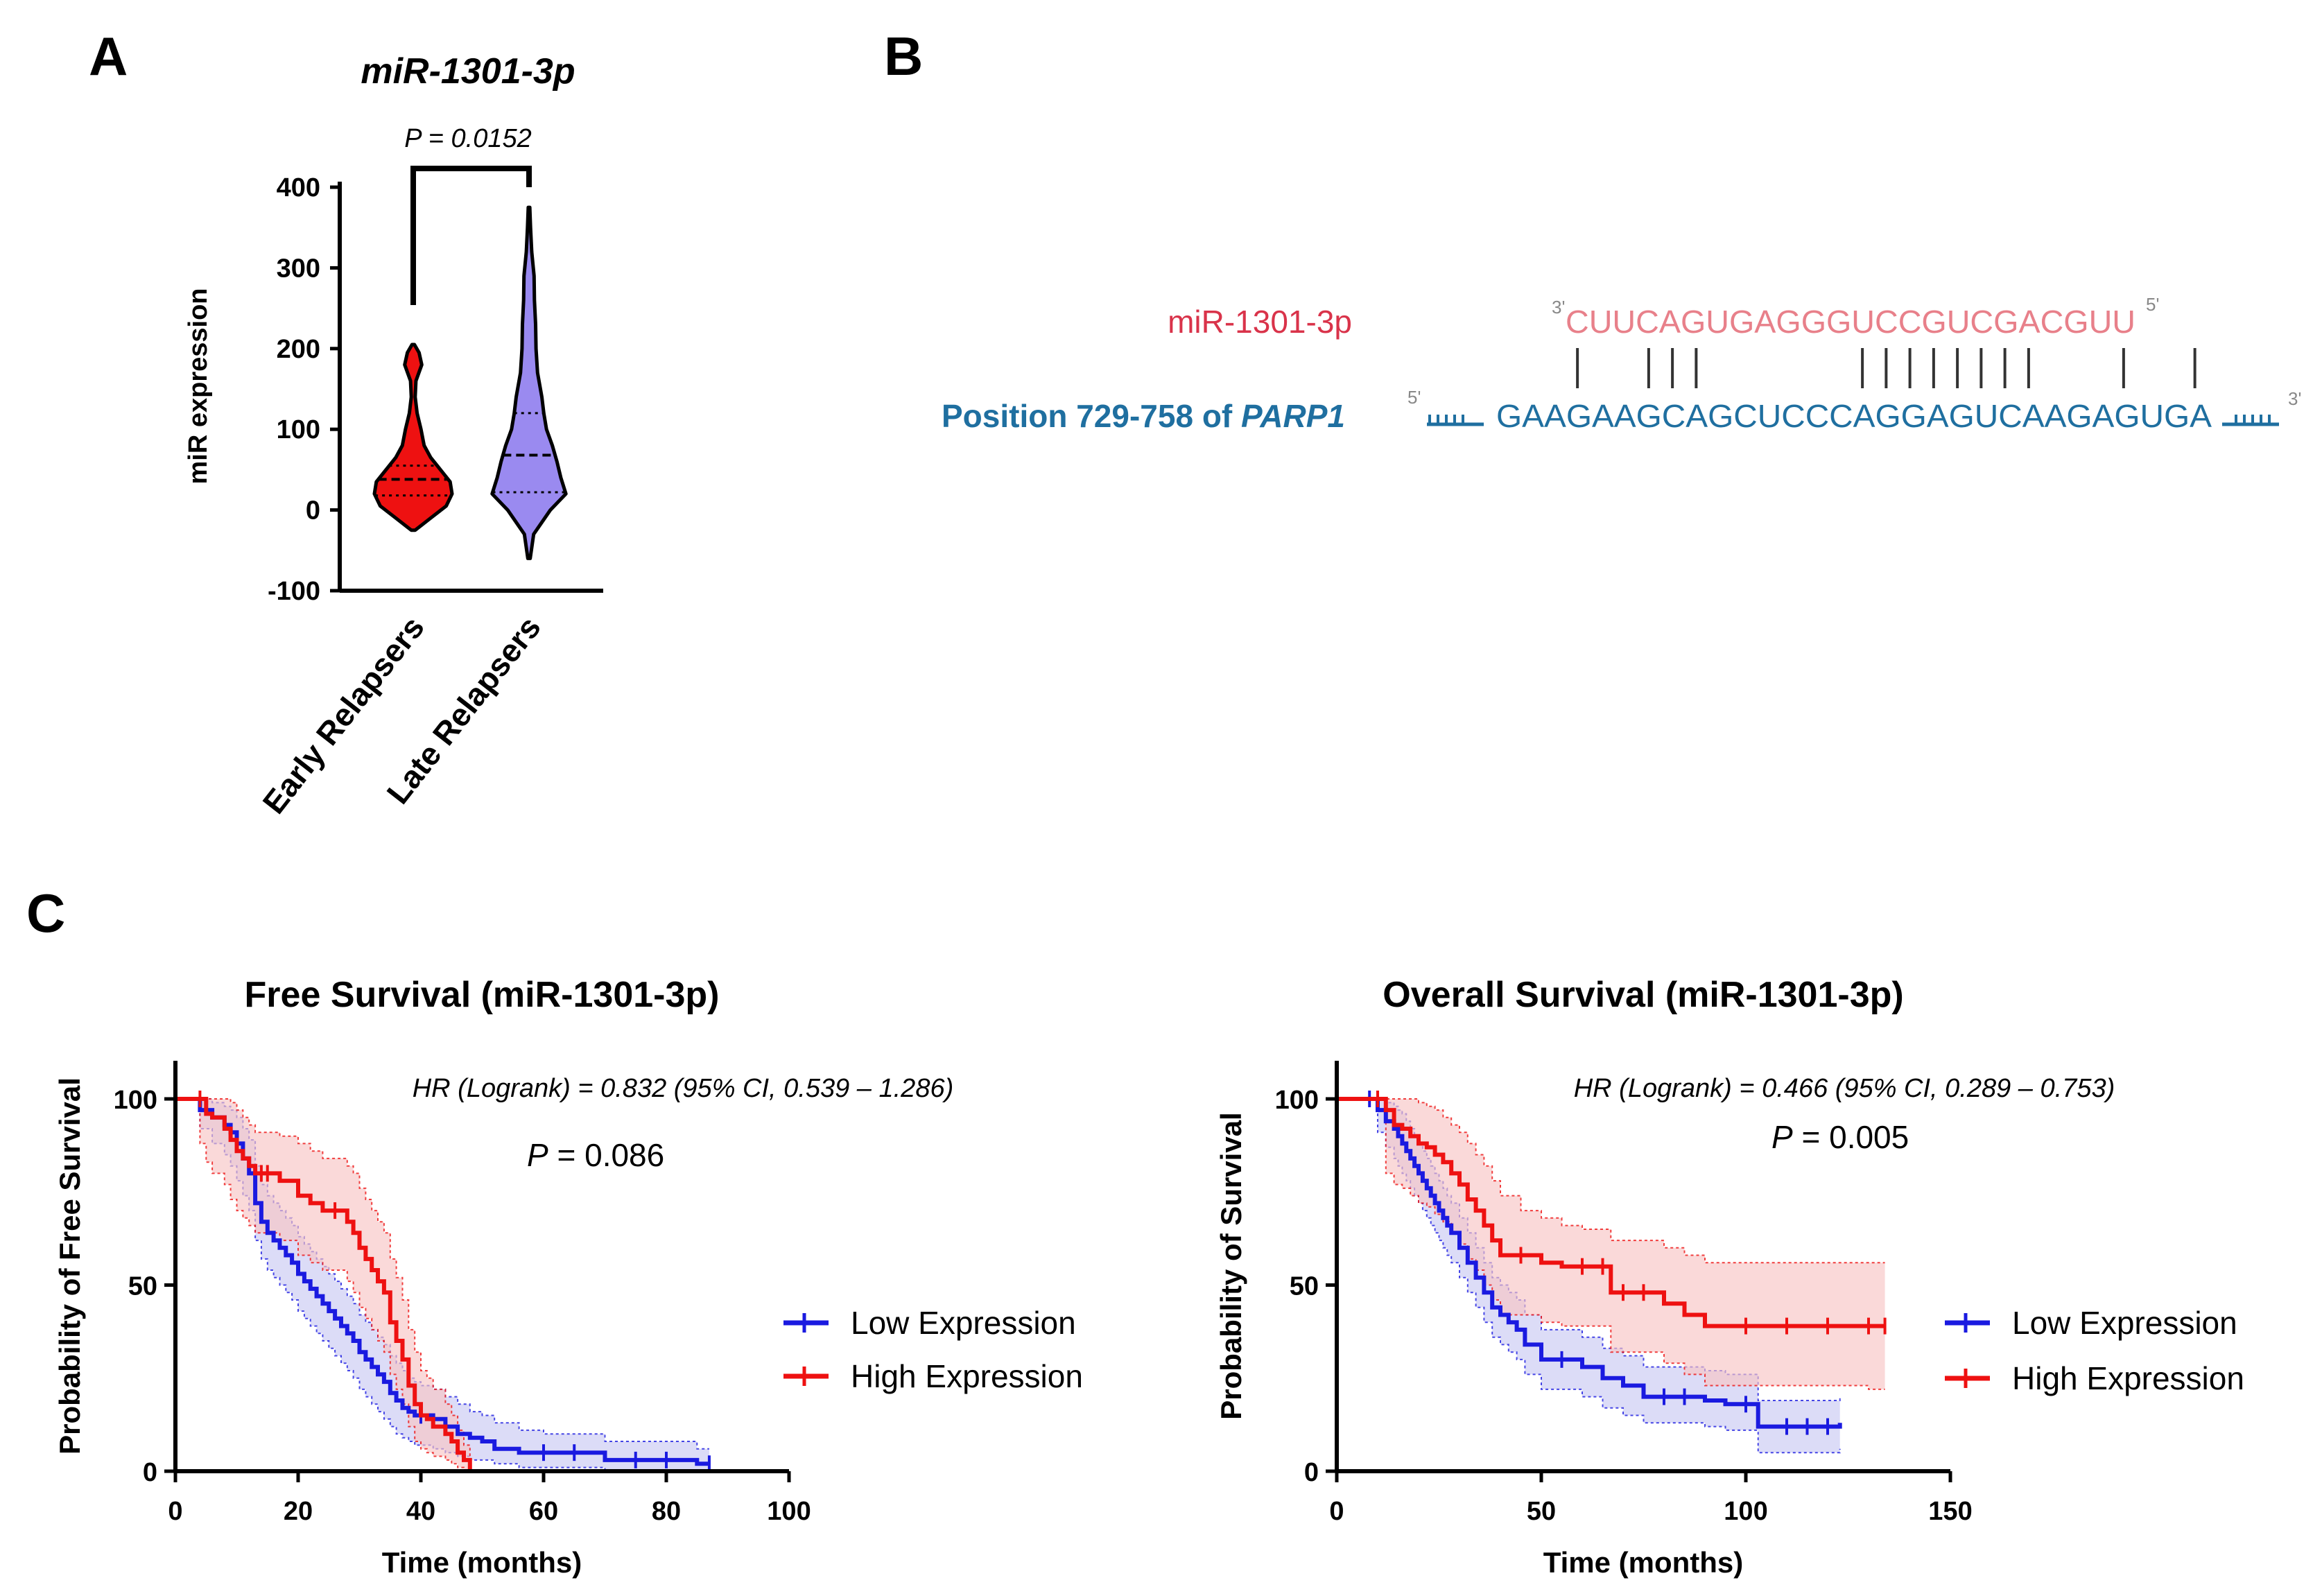  I want to click on free-legend-high: High Expression, so click(933, 1376).